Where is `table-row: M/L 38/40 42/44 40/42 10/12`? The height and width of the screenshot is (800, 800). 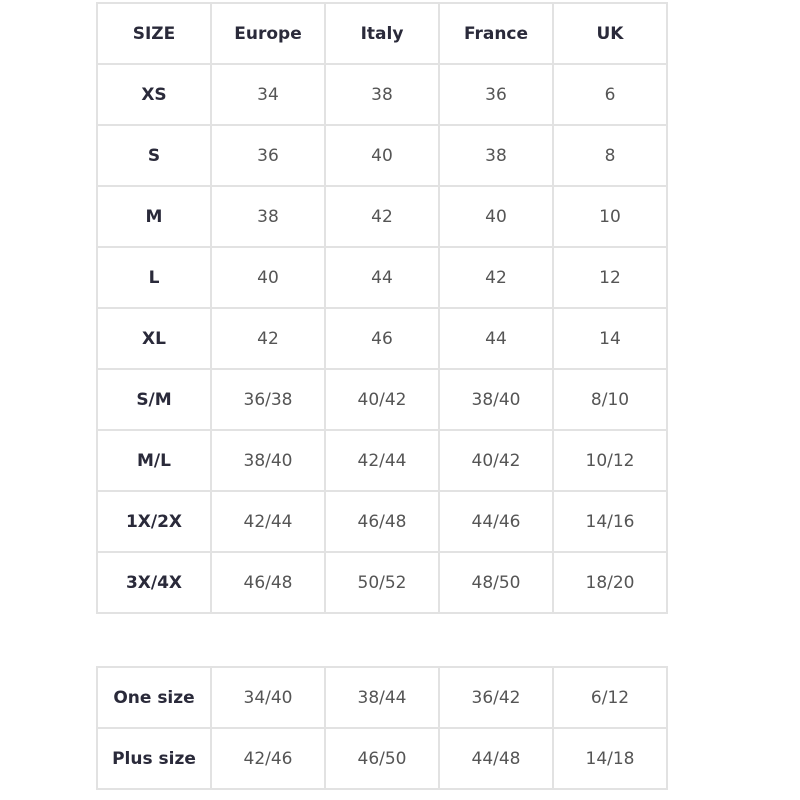 table-row: M/L 38/40 42/44 40/42 10/12 is located at coordinates (382, 460).